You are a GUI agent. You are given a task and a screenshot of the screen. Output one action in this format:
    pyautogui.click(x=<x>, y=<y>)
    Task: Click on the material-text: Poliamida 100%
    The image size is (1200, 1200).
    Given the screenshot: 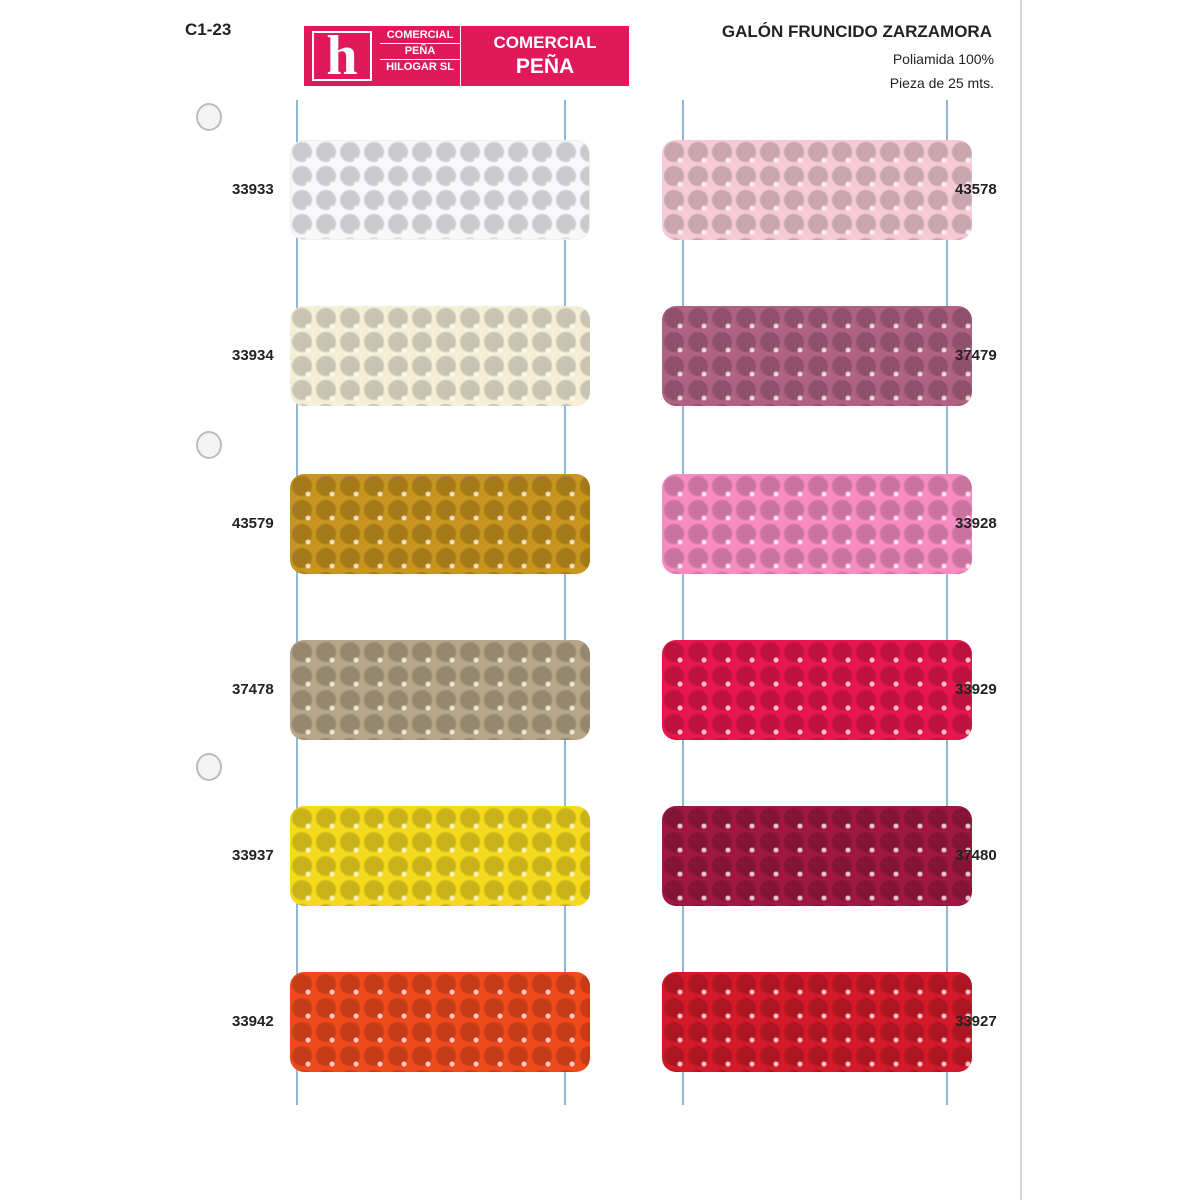 What is the action you would take?
    pyautogui.click(x=943, y=59)
    